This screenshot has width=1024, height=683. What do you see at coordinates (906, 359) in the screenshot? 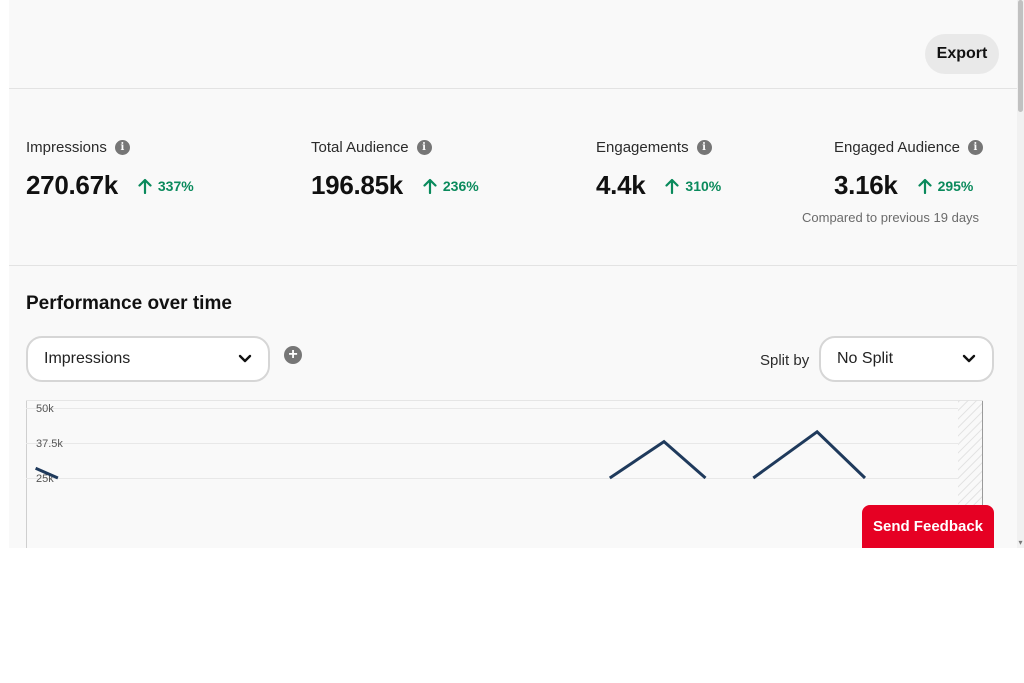
I see `split-dropdown: No Split` at bounding box center [906, 359].